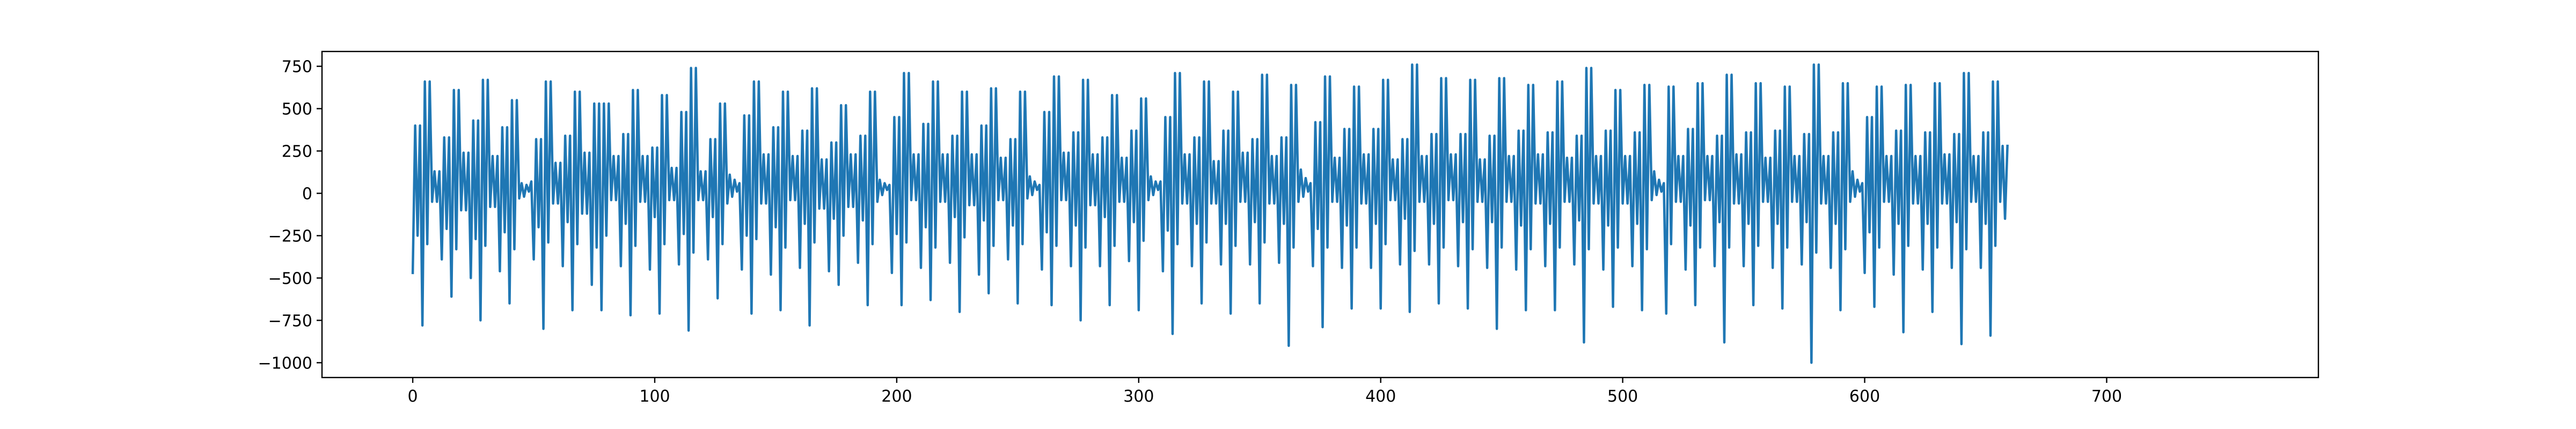 The image size is (2576, 429). I want to click on y-tick-label: −750, so click(290, 321).